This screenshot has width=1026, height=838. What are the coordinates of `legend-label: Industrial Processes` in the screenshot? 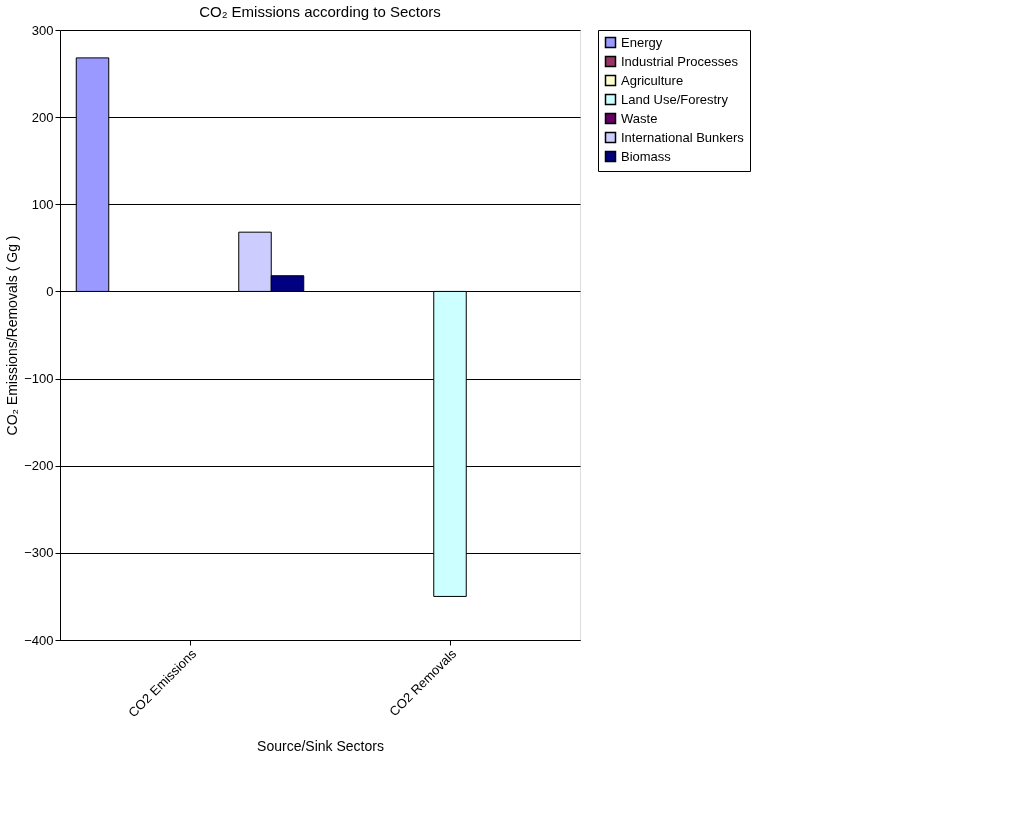 It's located at (680, 61).